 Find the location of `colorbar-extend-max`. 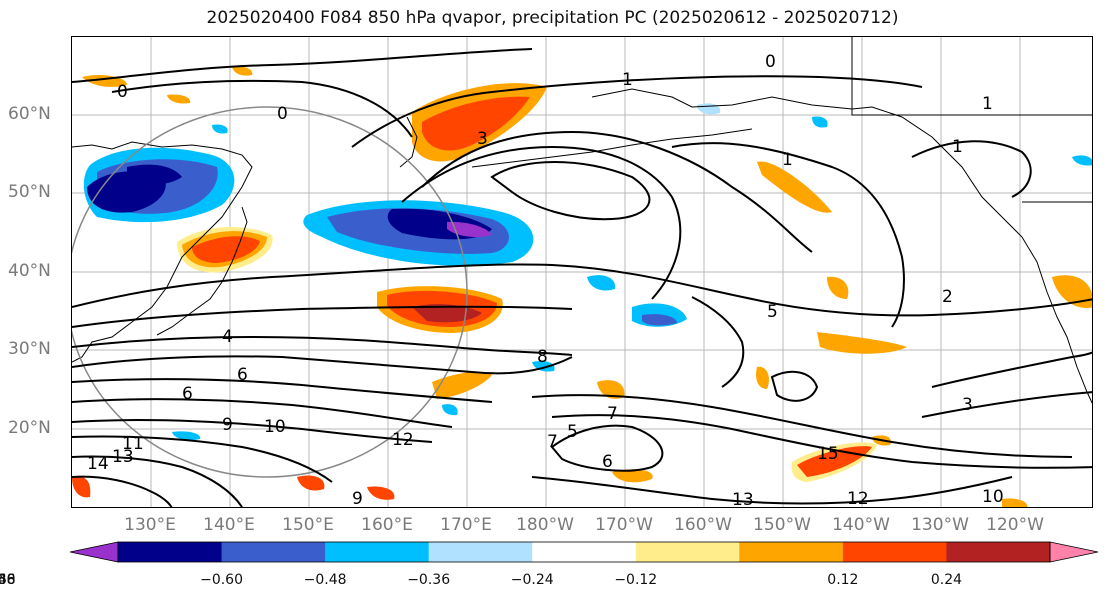

colorbar-extend-max is located at coordinates (1074, 552).